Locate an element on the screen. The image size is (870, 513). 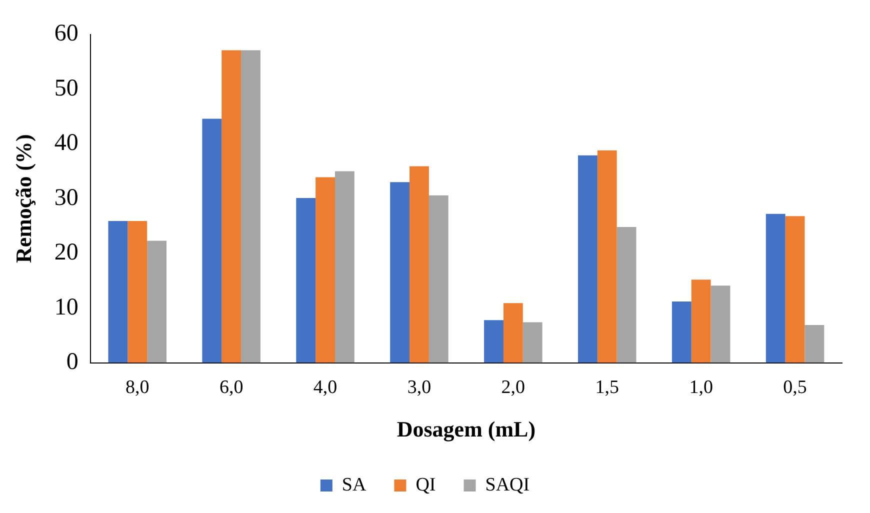
x-axis-title: Dosagem (mL) is located at coordinates (466, 429).